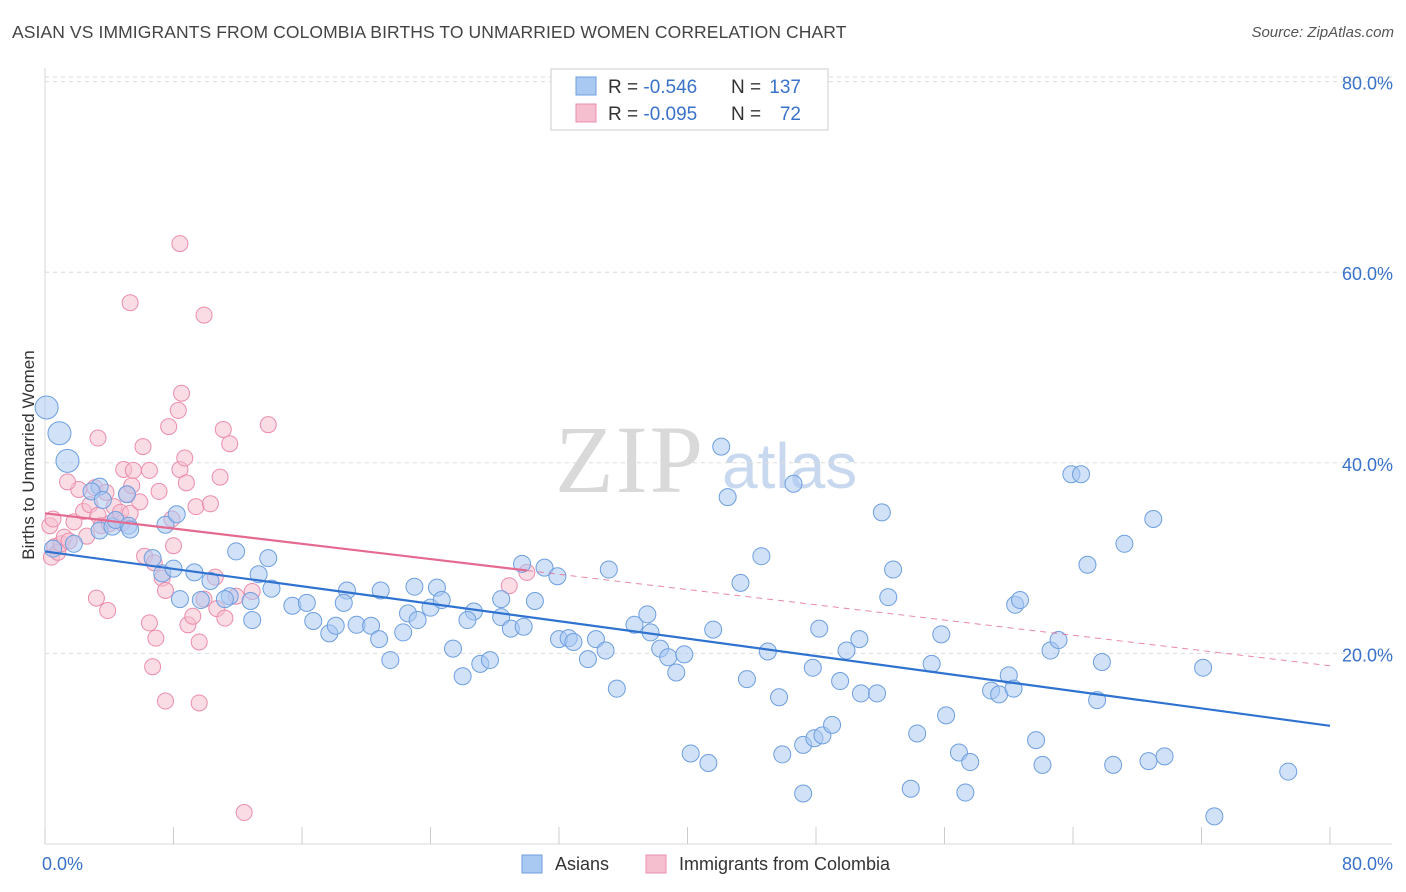  Describe the element at coordinates (706, 459) in the screenshot. I see `zipatlas-watermark: ZIP atlas` at that location.